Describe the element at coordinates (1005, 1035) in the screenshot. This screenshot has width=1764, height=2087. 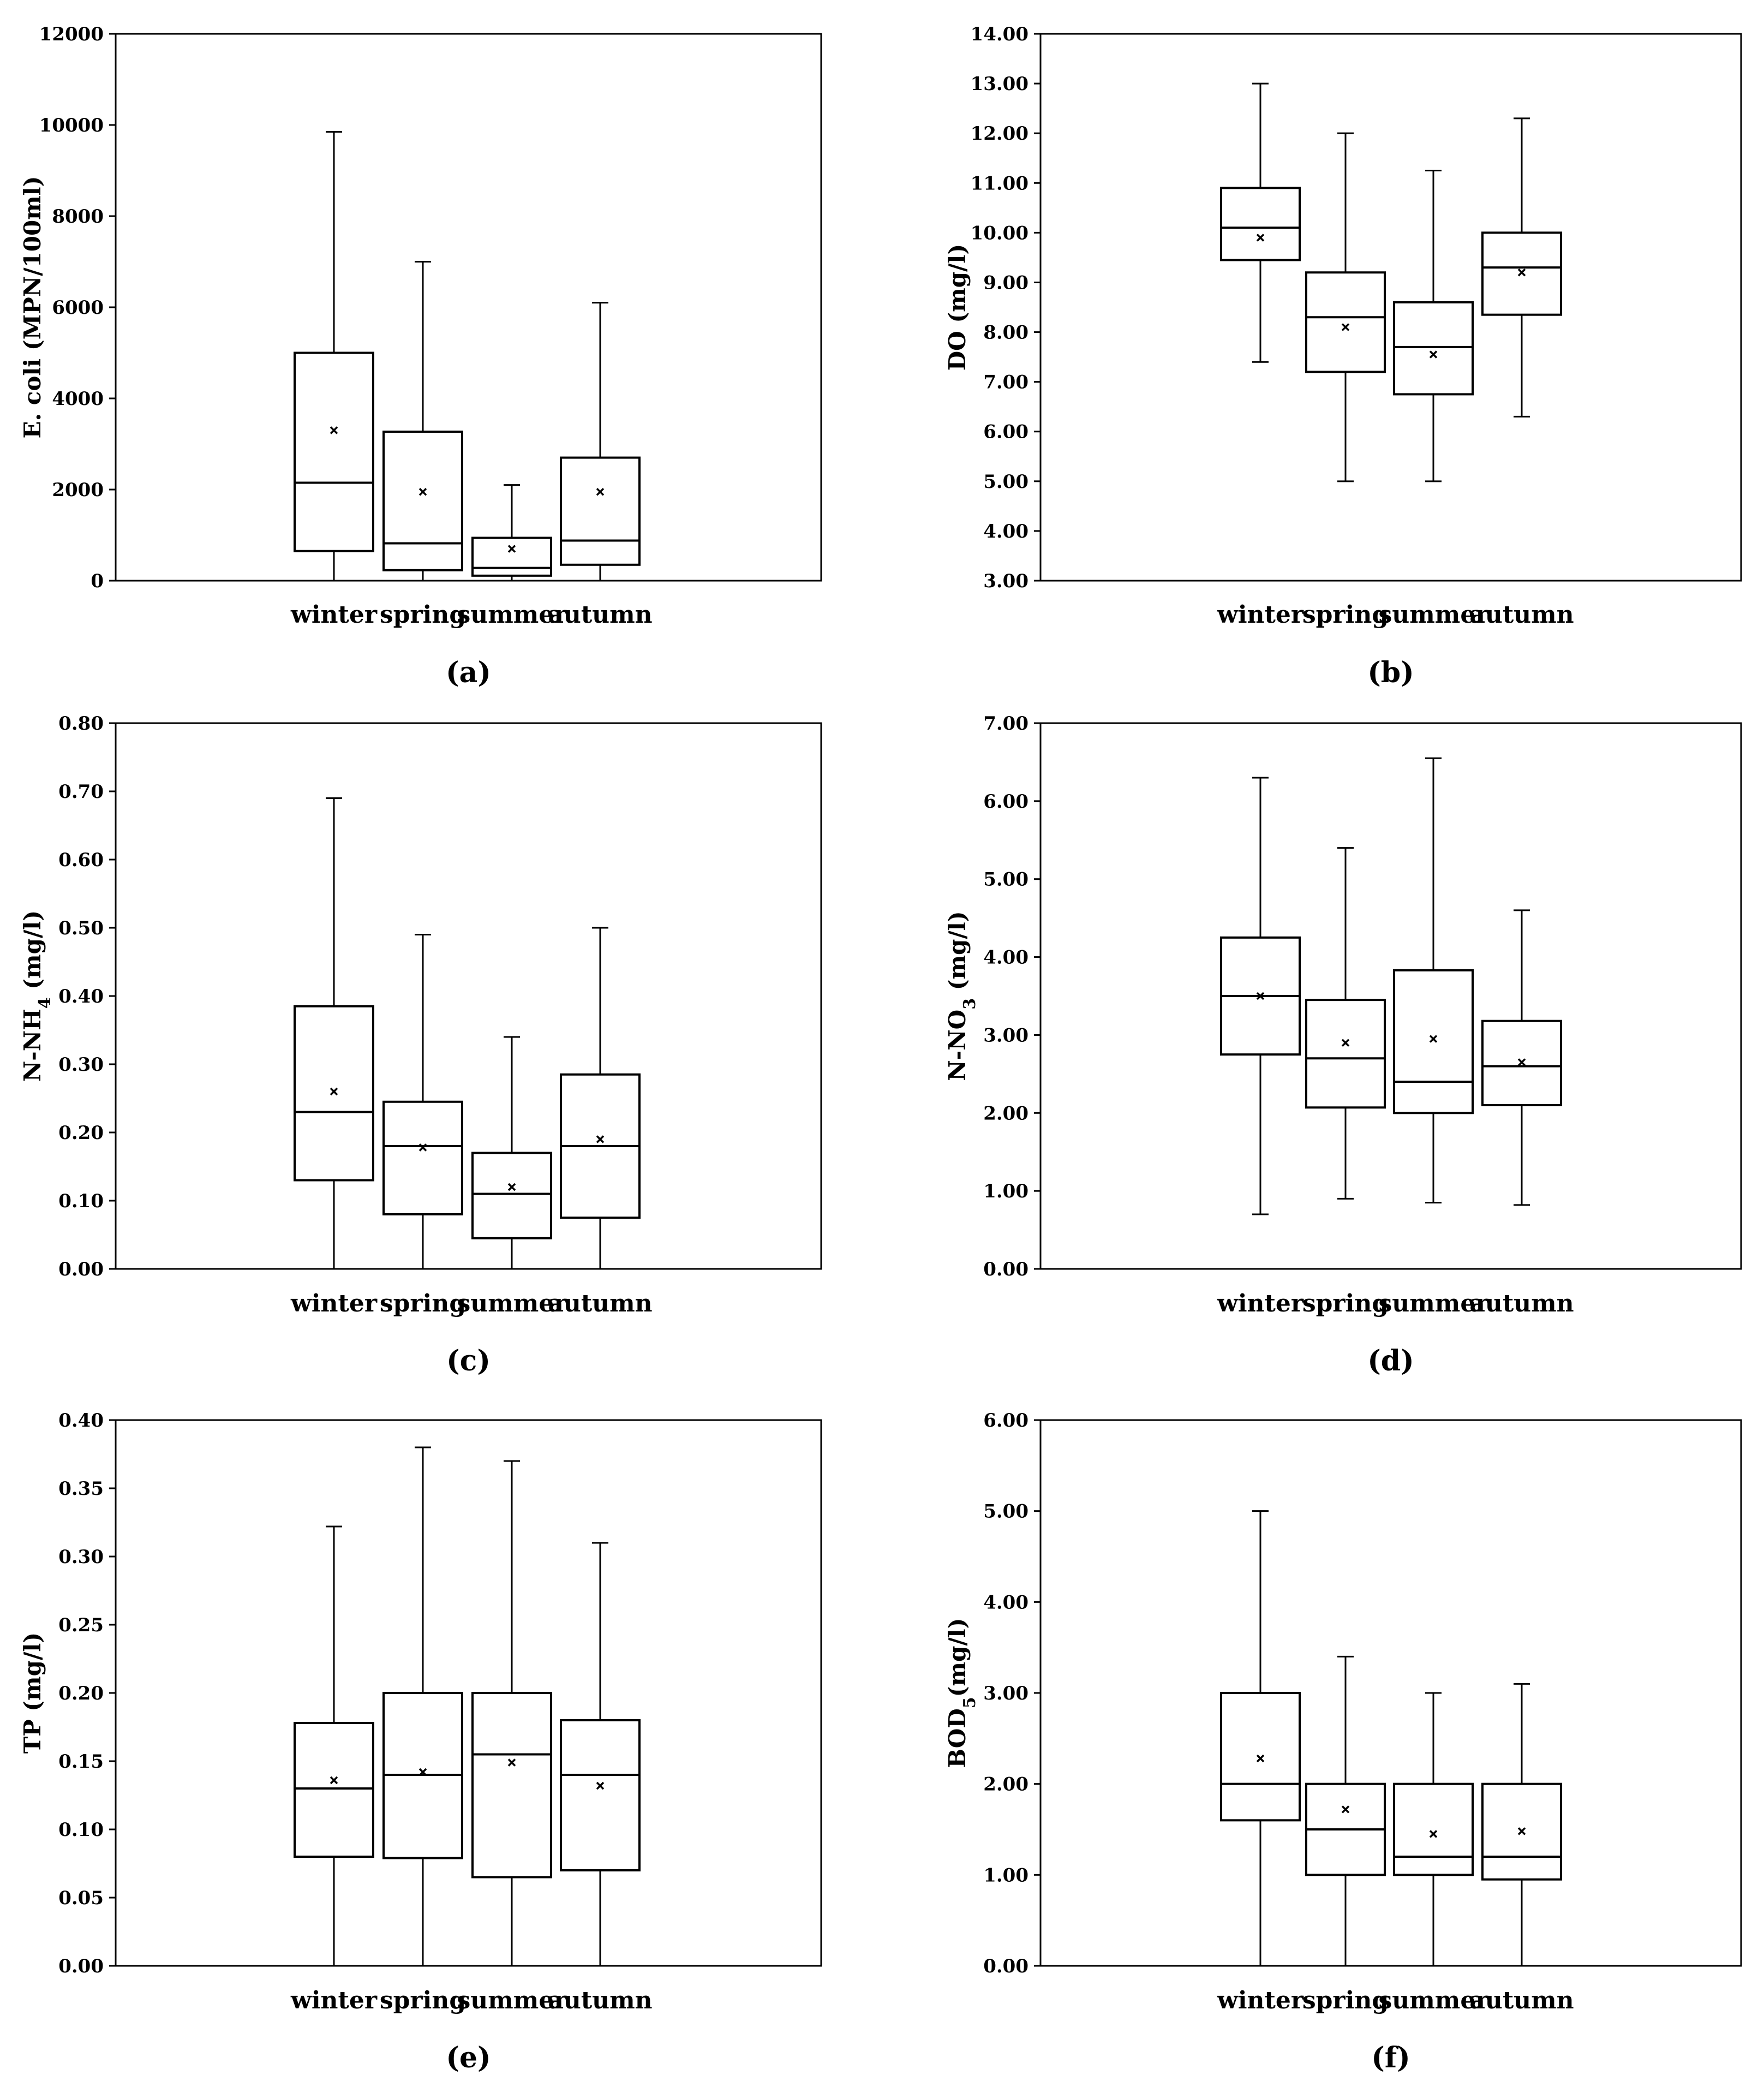
I see `y-tick-label: 3.00` at that location.